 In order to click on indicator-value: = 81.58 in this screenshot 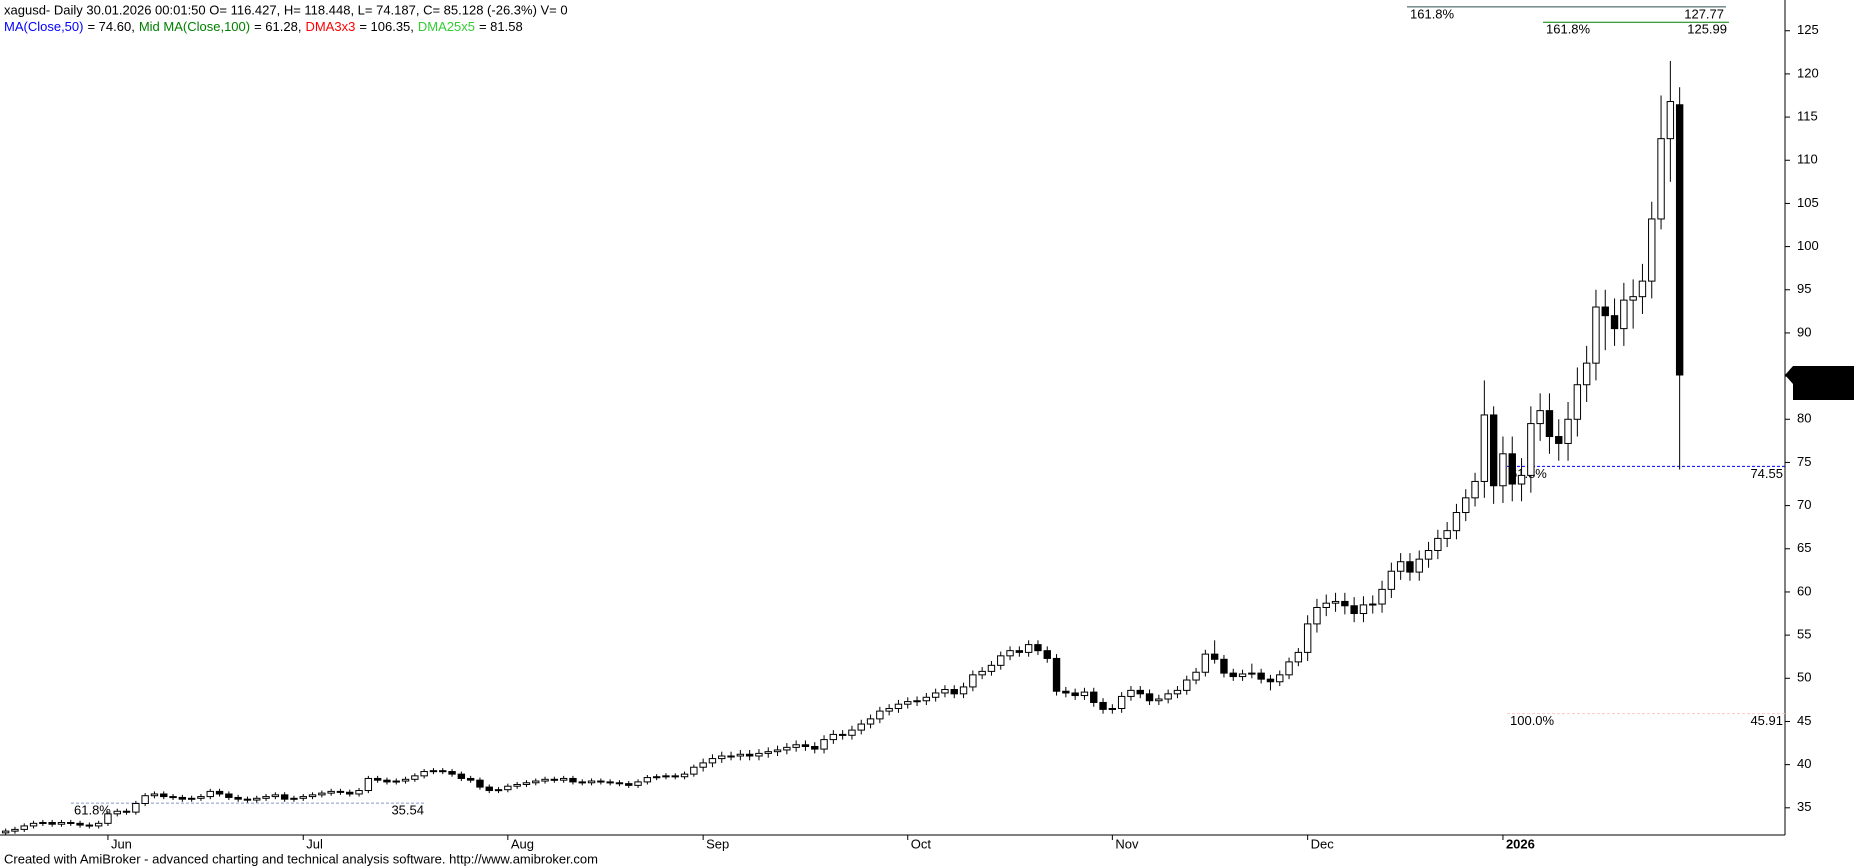, I will do `click(501, 26)`.